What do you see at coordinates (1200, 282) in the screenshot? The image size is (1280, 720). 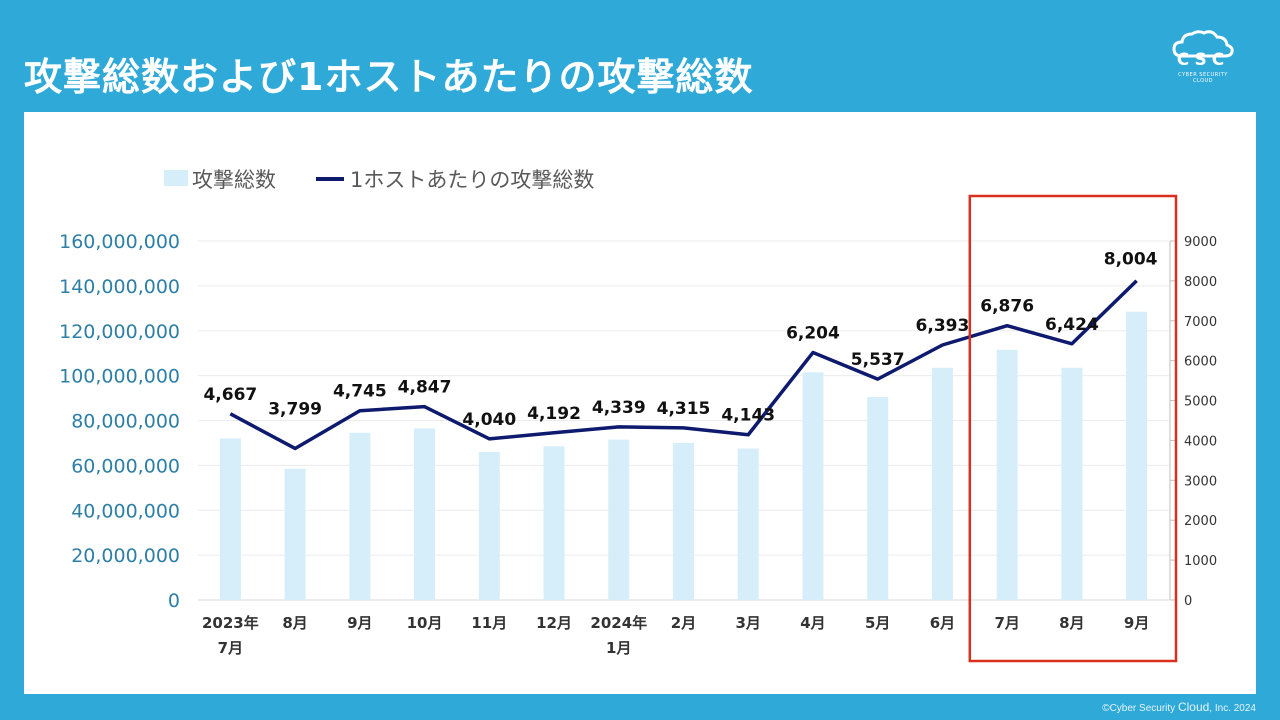 I see `right-axis-tick-label: 8000` at bounding box center [1200, 282].